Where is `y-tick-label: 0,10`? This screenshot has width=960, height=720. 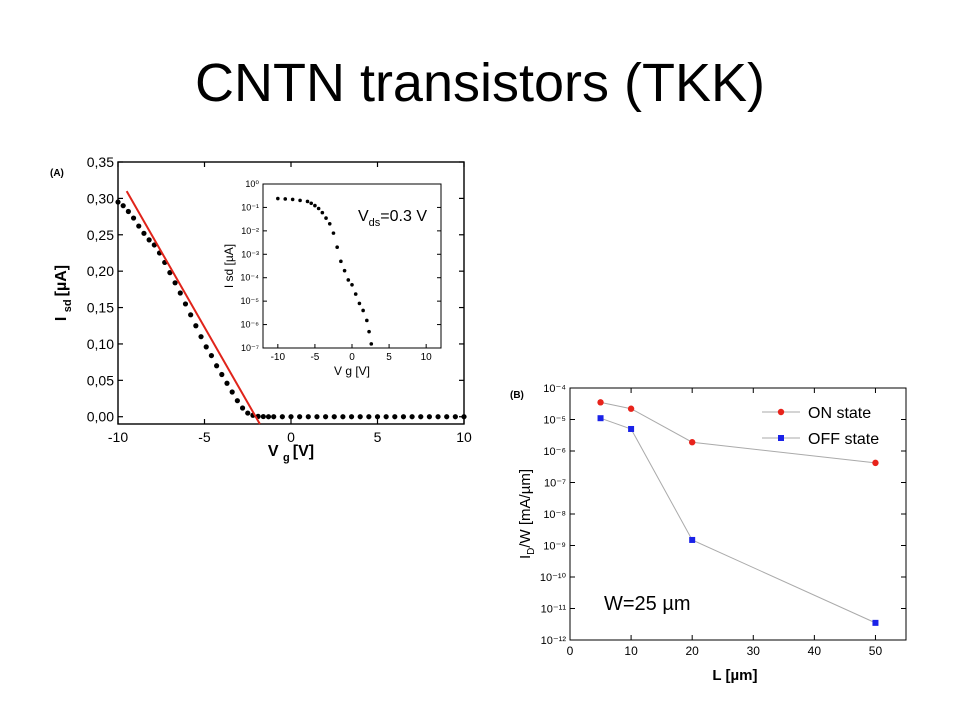
y-tick-label: 0,10 is located at coordinates (100, 344).